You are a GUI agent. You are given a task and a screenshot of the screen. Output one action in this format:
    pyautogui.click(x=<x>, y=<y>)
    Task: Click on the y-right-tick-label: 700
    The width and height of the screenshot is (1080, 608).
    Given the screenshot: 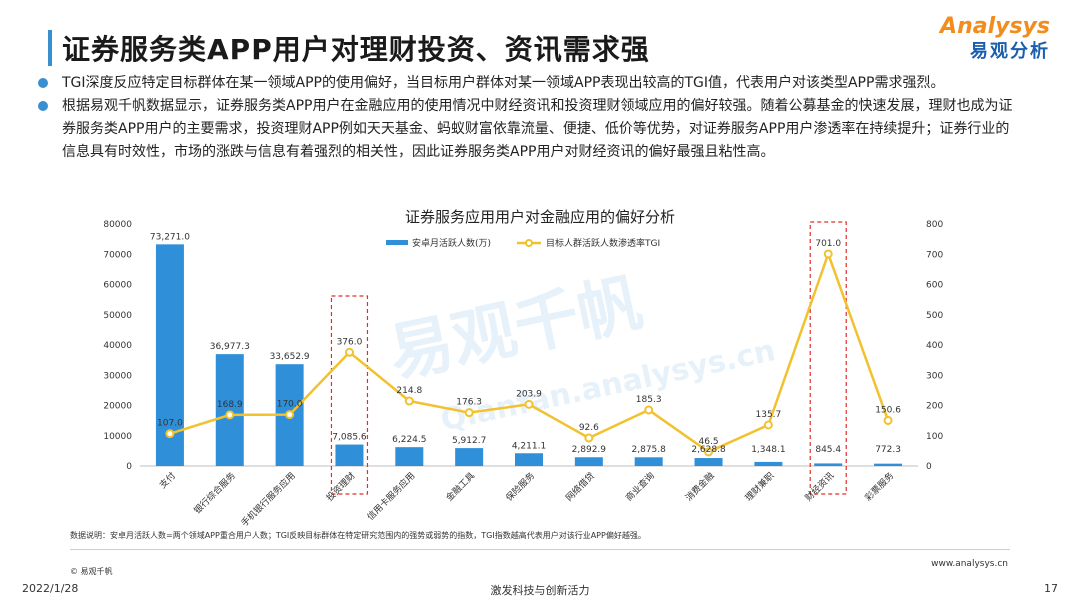 What is the action you would take?
    pyautogui.click(x=934, y=255)
    